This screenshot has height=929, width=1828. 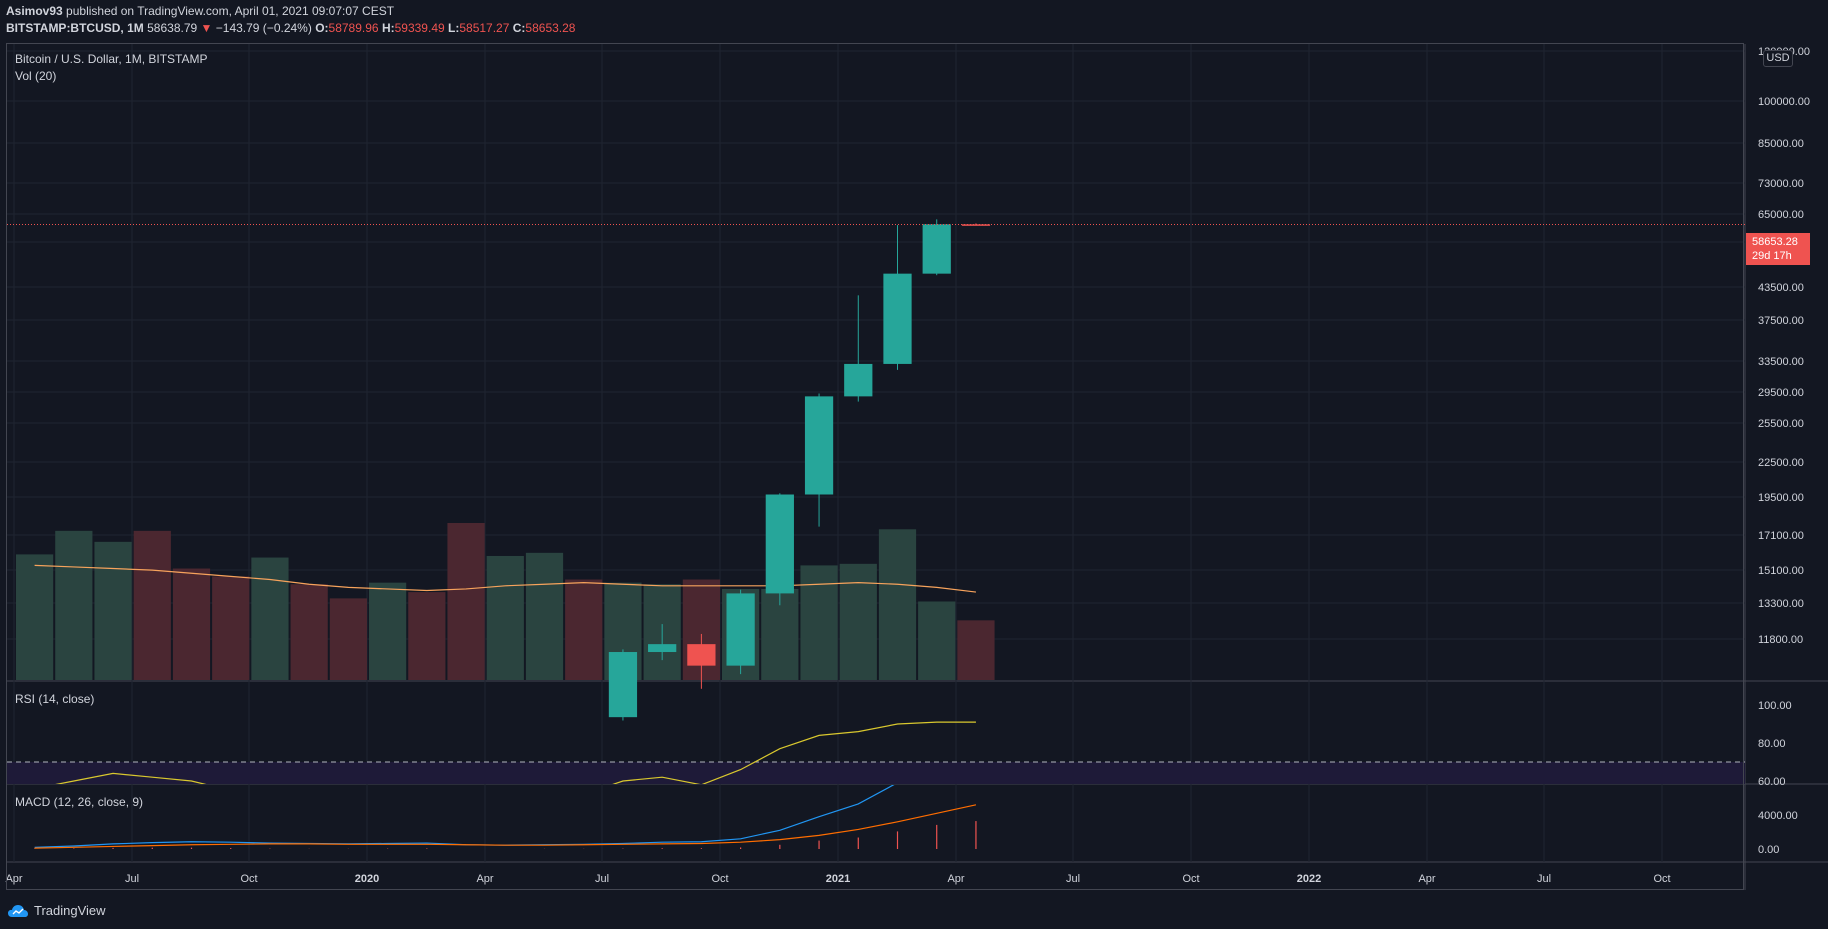 I want to click on close-label: C:, so click(x=519, y=28).